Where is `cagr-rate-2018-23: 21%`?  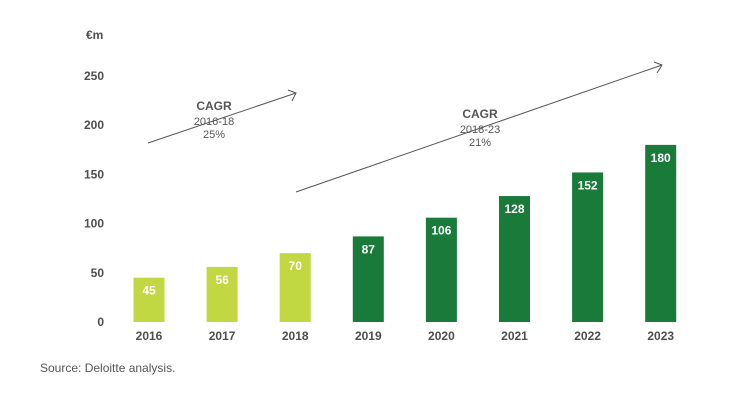 cagr-rate-2018-23: 21% is located at coordinates (480, 143).